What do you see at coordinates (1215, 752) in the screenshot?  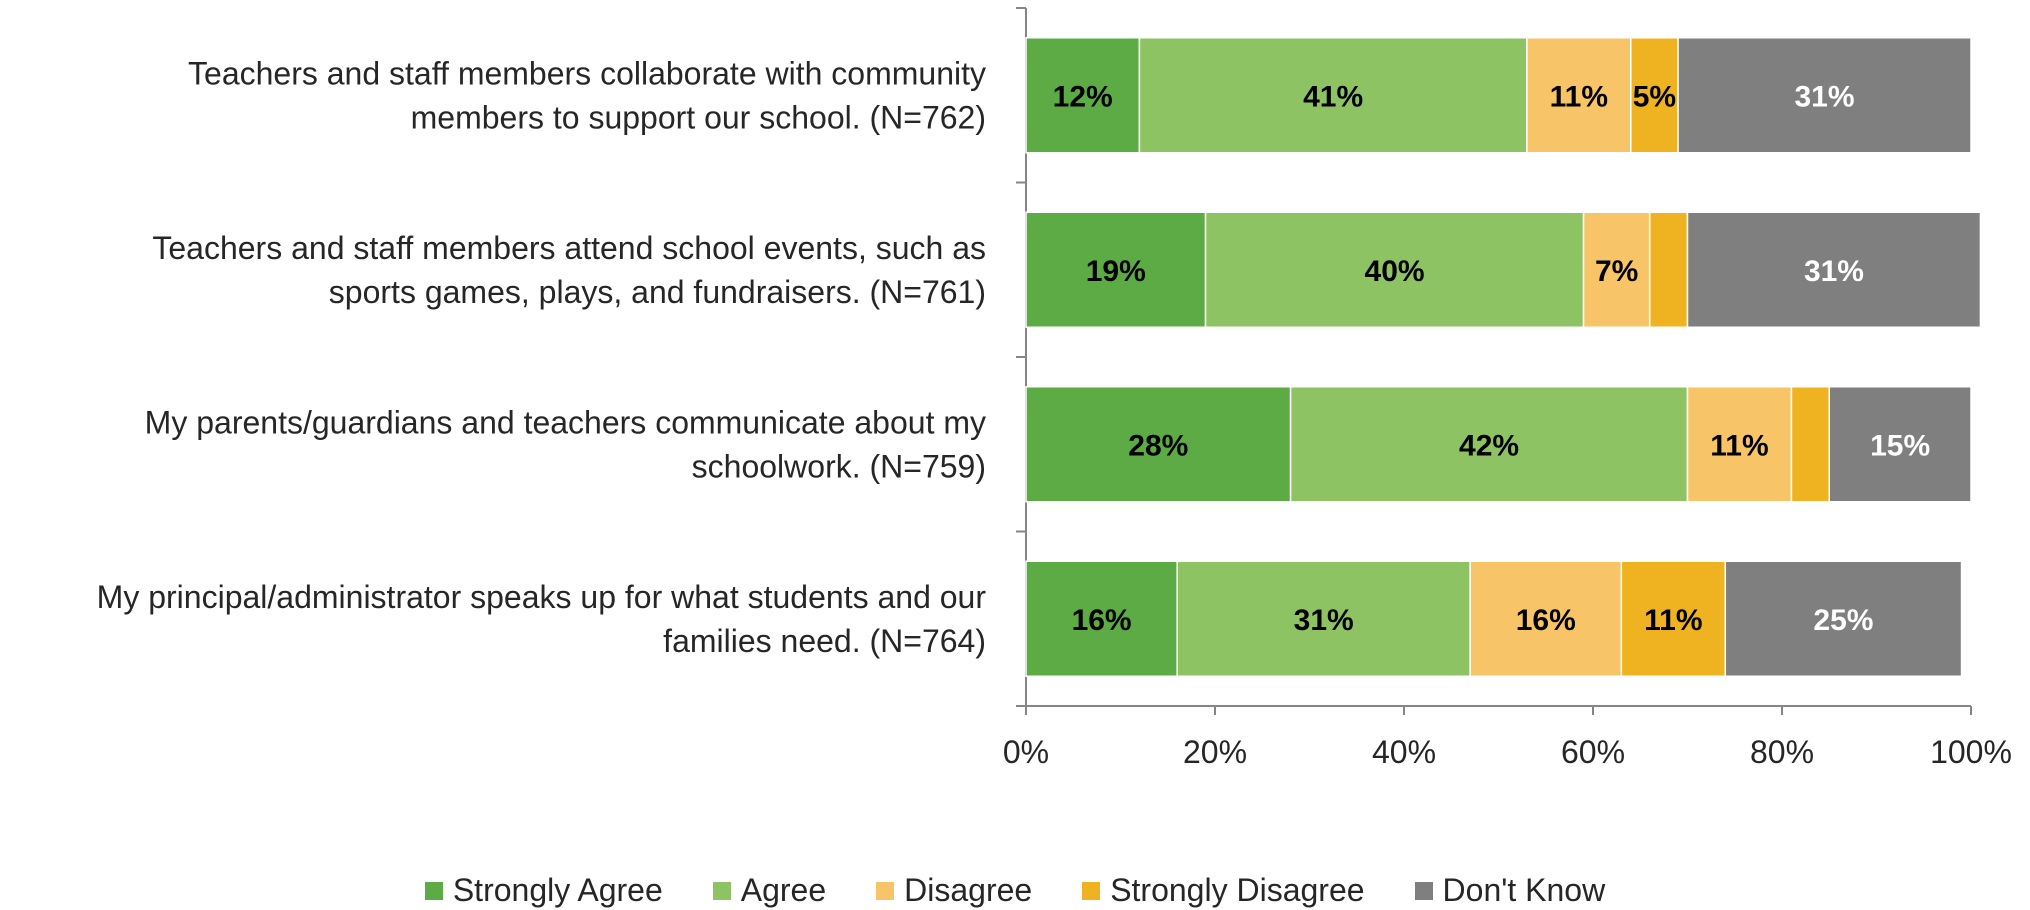 I see `x-tick-label: 20%` at bounding box center [1215, 752].